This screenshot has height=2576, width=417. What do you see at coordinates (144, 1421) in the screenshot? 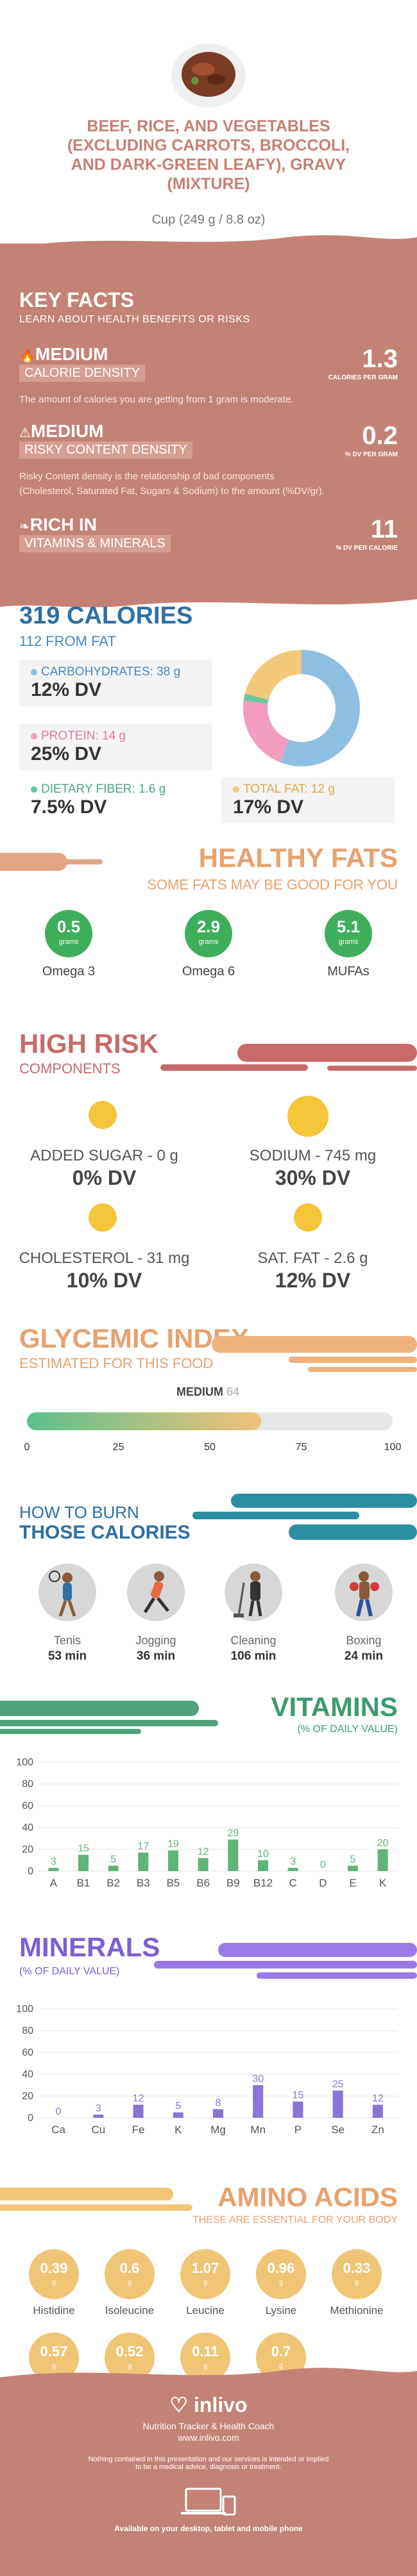
I see `glycemic-fill` at bounding box center [144, 1421].